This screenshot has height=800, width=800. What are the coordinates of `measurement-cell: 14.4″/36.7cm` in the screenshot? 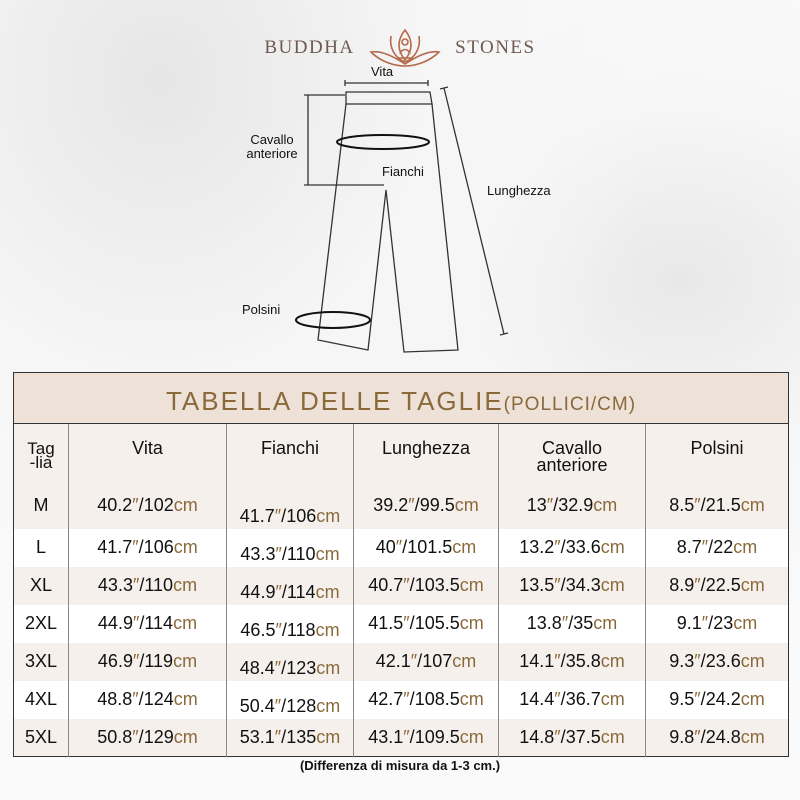 It's located at (572, 699).